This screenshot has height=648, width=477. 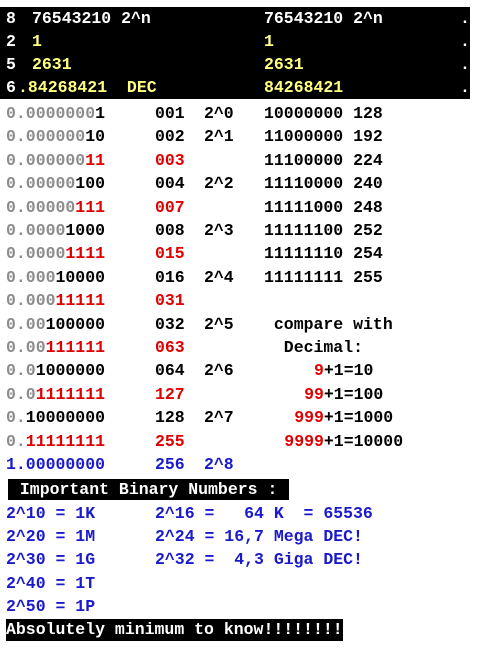 What do you see at coordinates (95, 136) in the screenshot?
I see `binary-significant: 10` at bounding box center [95, 136].